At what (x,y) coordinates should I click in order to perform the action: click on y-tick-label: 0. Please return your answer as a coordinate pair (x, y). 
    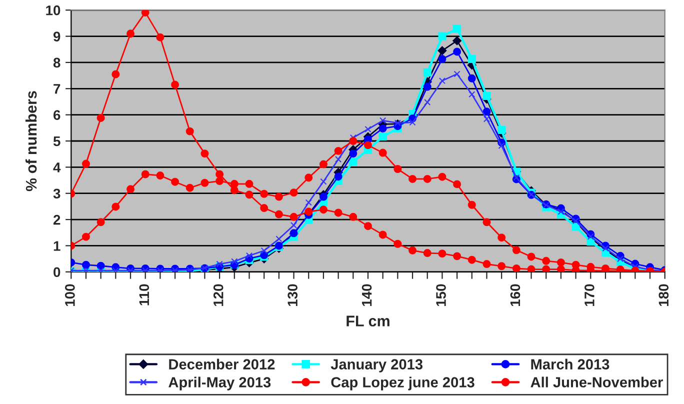
    Looking at the image, I should click on (57, 272).